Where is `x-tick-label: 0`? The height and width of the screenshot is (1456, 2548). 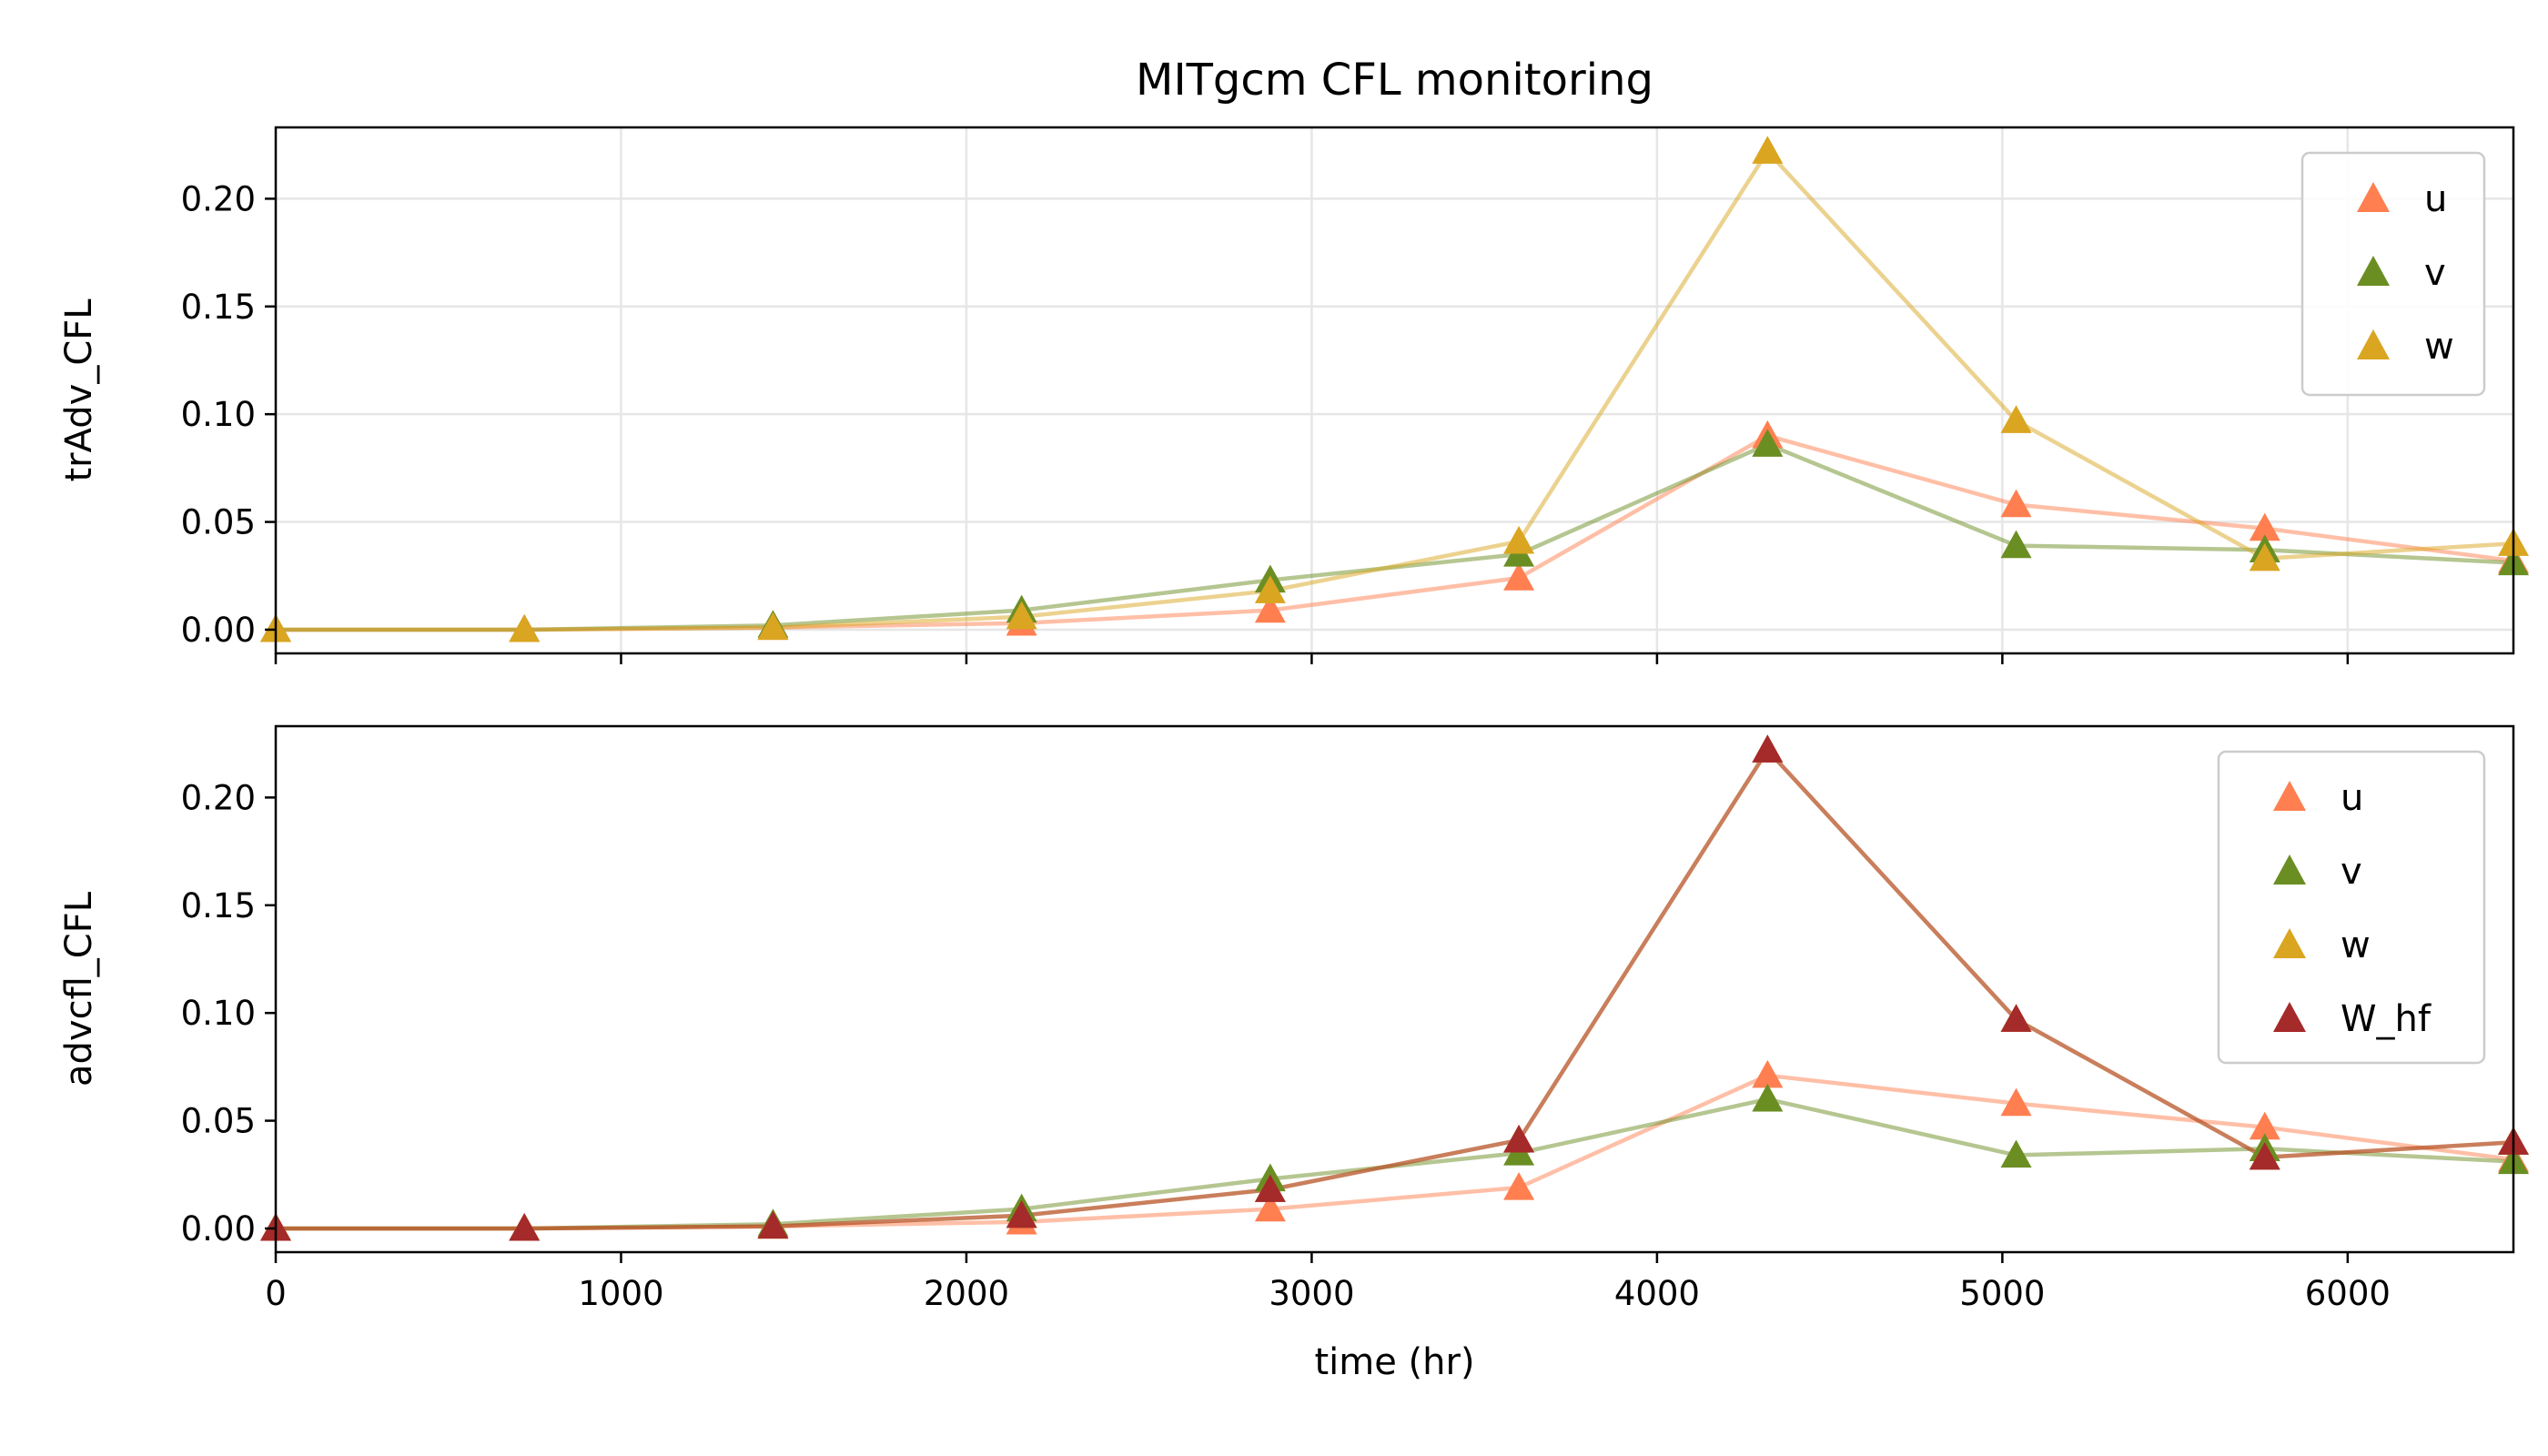 x-tick-label: 0 is located at coordinates (276, 1294).